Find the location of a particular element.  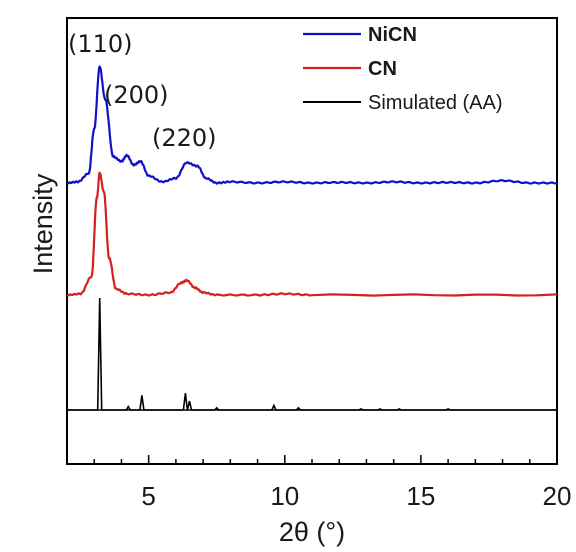

legend: NiCN CN Simulated (AA) is located at coordinates (403, 69).